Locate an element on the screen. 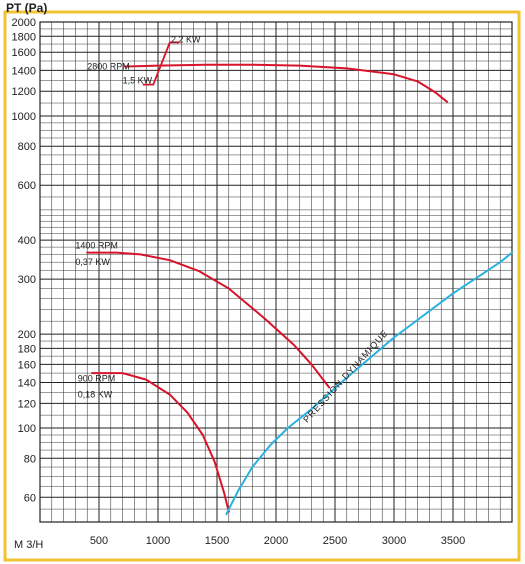 The width and height of the screenshot is (525, 564). y-tick-label: 400 is located at coordinates (27, 241).